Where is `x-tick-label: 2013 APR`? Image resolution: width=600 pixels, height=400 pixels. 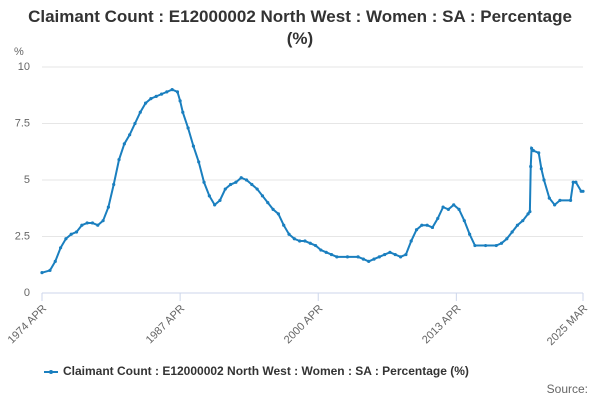
x-tick-label: 2013 APR is located at coordinates (442, 325).